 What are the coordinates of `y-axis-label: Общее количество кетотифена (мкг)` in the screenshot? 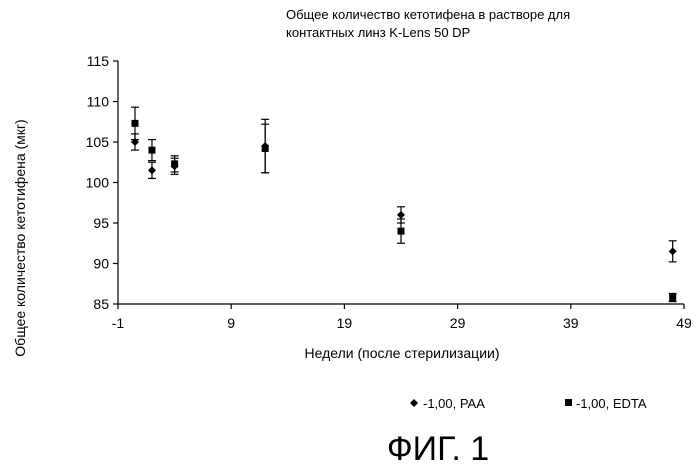 It's located at (20, 237).